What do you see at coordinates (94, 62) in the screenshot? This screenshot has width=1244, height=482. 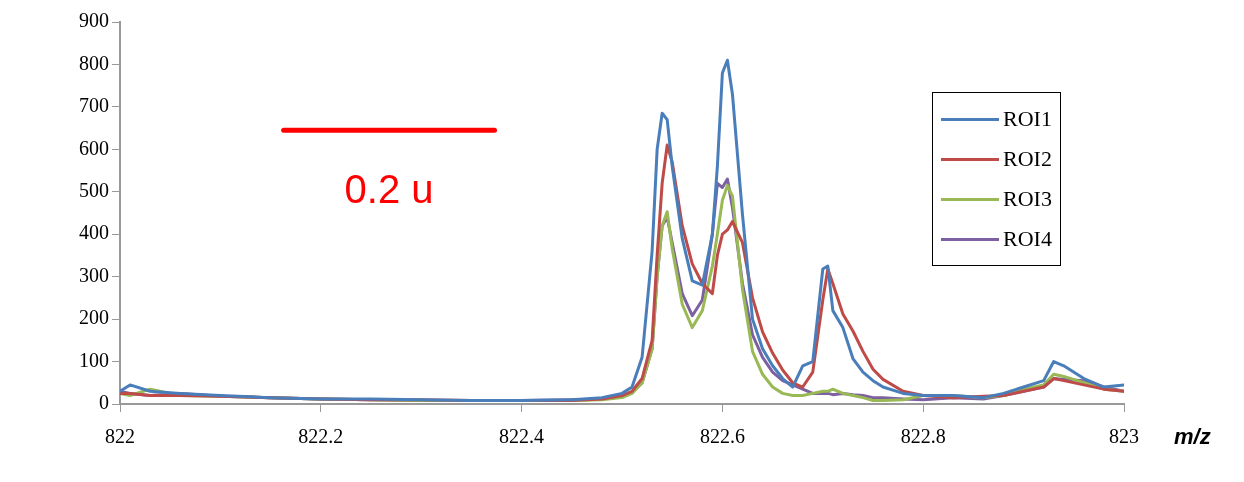 I see `y-tick-label: 800` at bounding box center [94, 62].